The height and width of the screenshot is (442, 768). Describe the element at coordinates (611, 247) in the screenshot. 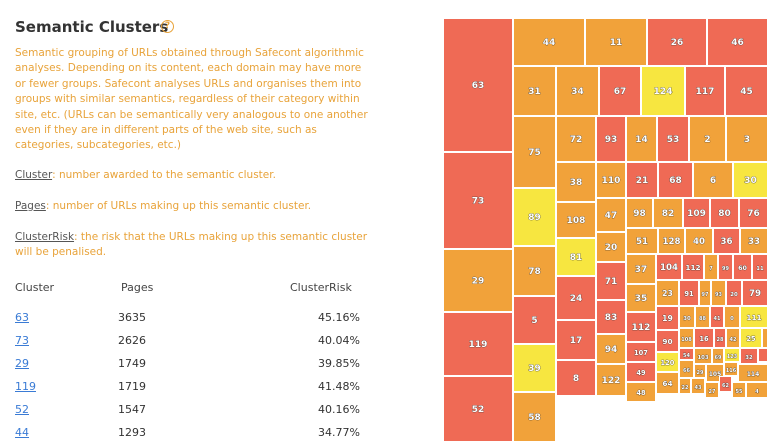

I see `treemap-cell: 20` at that location.